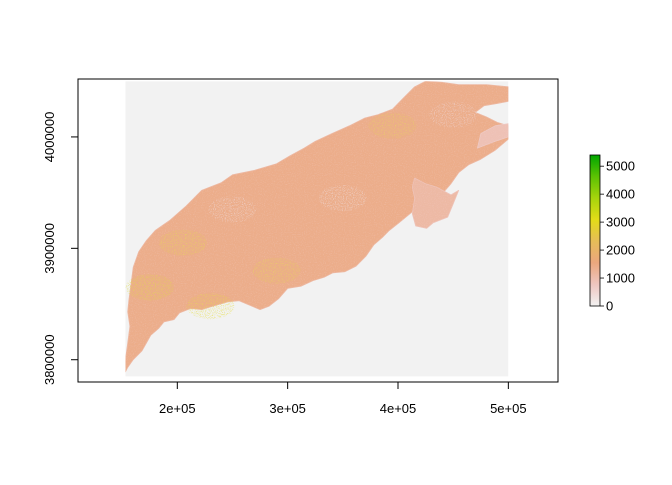  Describe the element at coordinates (620, 194) in the screenshot. I see `legend-tick-label: 4000` at that location.